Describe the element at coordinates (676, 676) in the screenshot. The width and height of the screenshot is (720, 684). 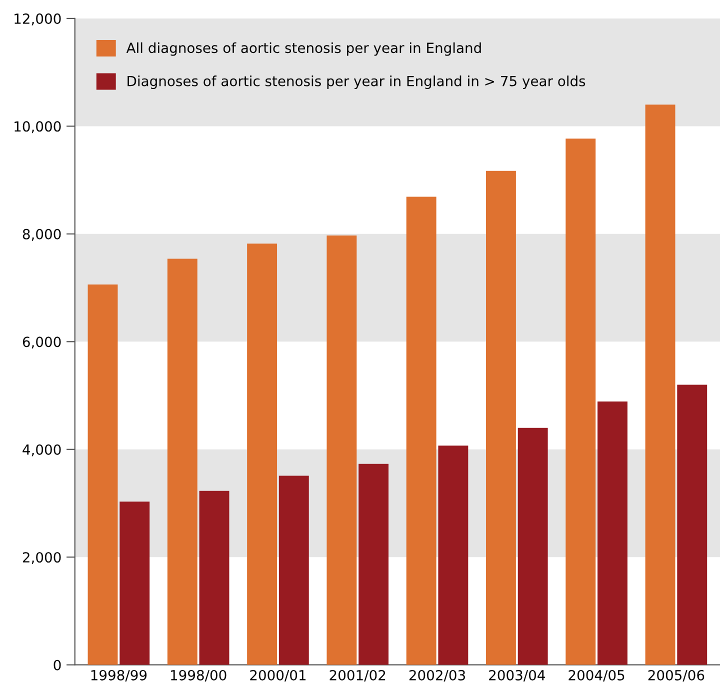
I see `x-tick-label: 2005/06` at that location.